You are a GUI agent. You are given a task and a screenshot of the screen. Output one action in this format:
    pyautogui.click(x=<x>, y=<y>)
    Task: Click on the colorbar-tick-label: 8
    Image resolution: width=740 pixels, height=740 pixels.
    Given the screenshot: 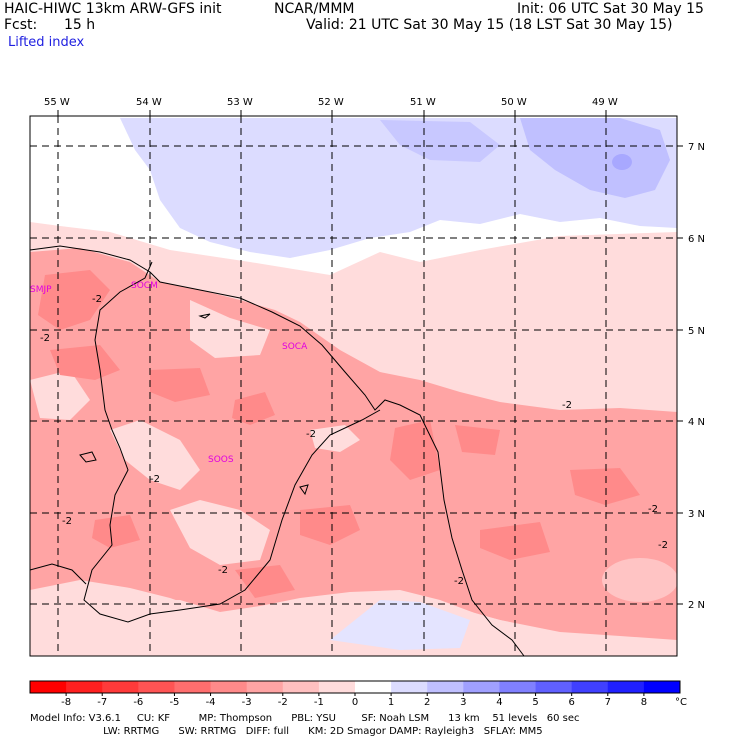 What is the action you would take?
    pyautogui.click(x=644, y=702)
    